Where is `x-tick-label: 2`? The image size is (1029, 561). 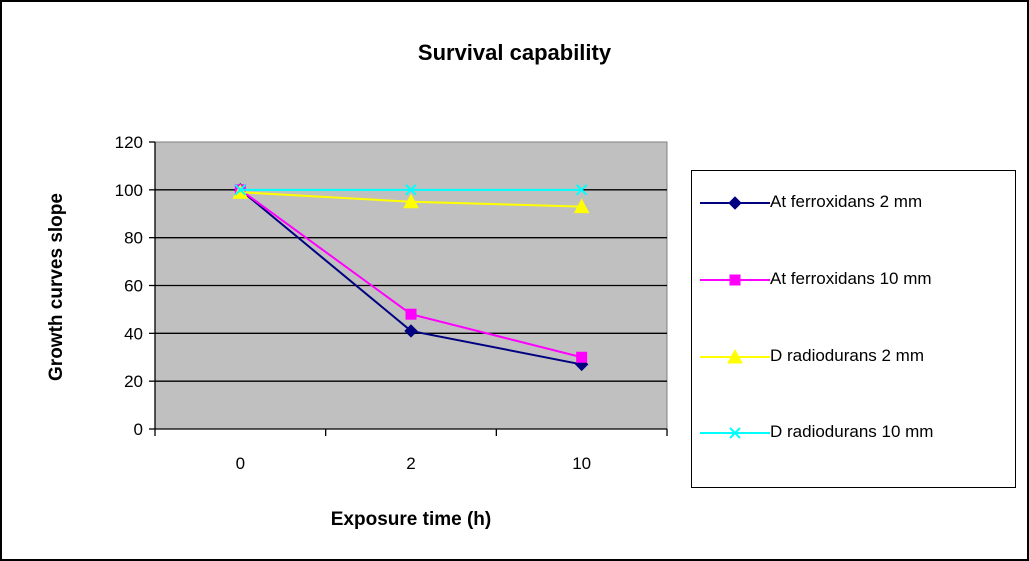 x-tick-label: 2 is located at coordinates (410, 463).